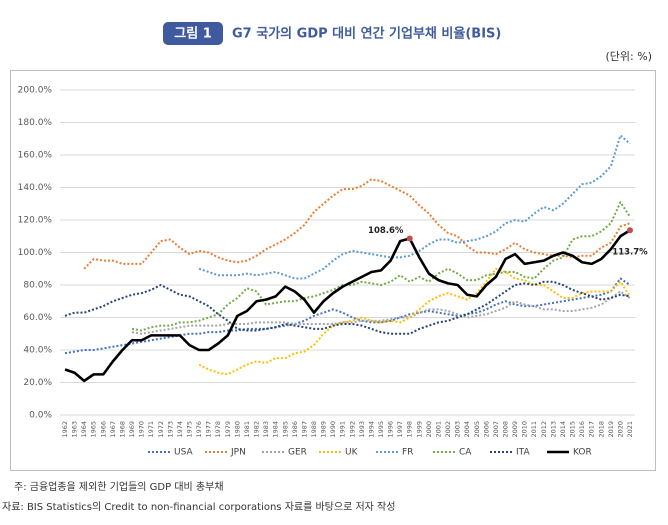  Describe the element at coordinates (65, 429) in the screenshot. I see `x-tick-label: 1962` at that location.